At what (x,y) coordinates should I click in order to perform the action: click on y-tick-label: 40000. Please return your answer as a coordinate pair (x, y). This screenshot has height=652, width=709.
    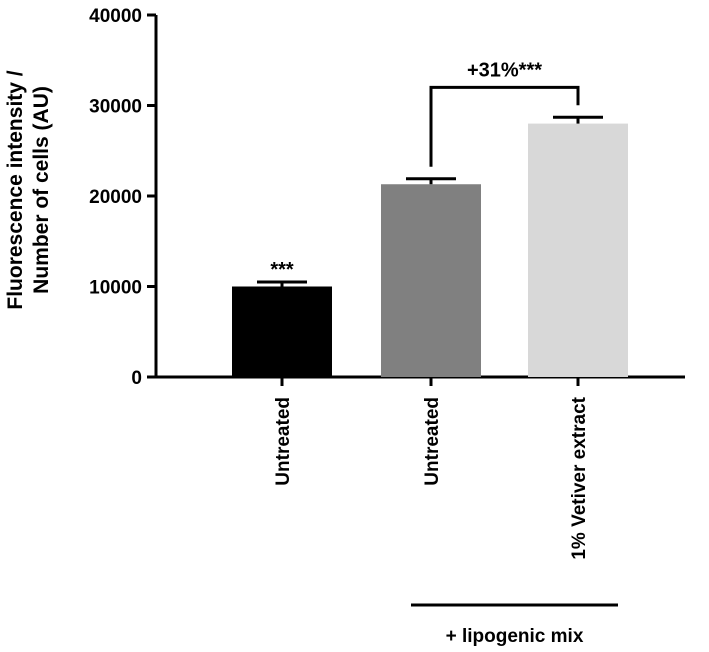
    Looking at the image, I should click on (115, 16).